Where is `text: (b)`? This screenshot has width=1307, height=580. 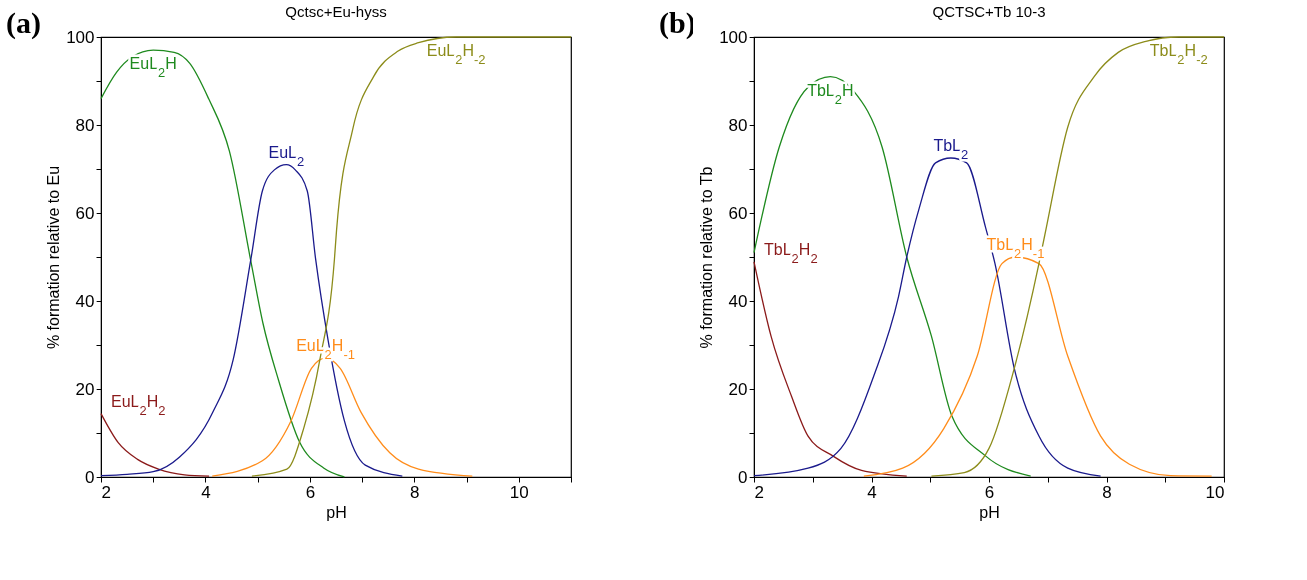
text: (b) is located at coordinates (677, 23).